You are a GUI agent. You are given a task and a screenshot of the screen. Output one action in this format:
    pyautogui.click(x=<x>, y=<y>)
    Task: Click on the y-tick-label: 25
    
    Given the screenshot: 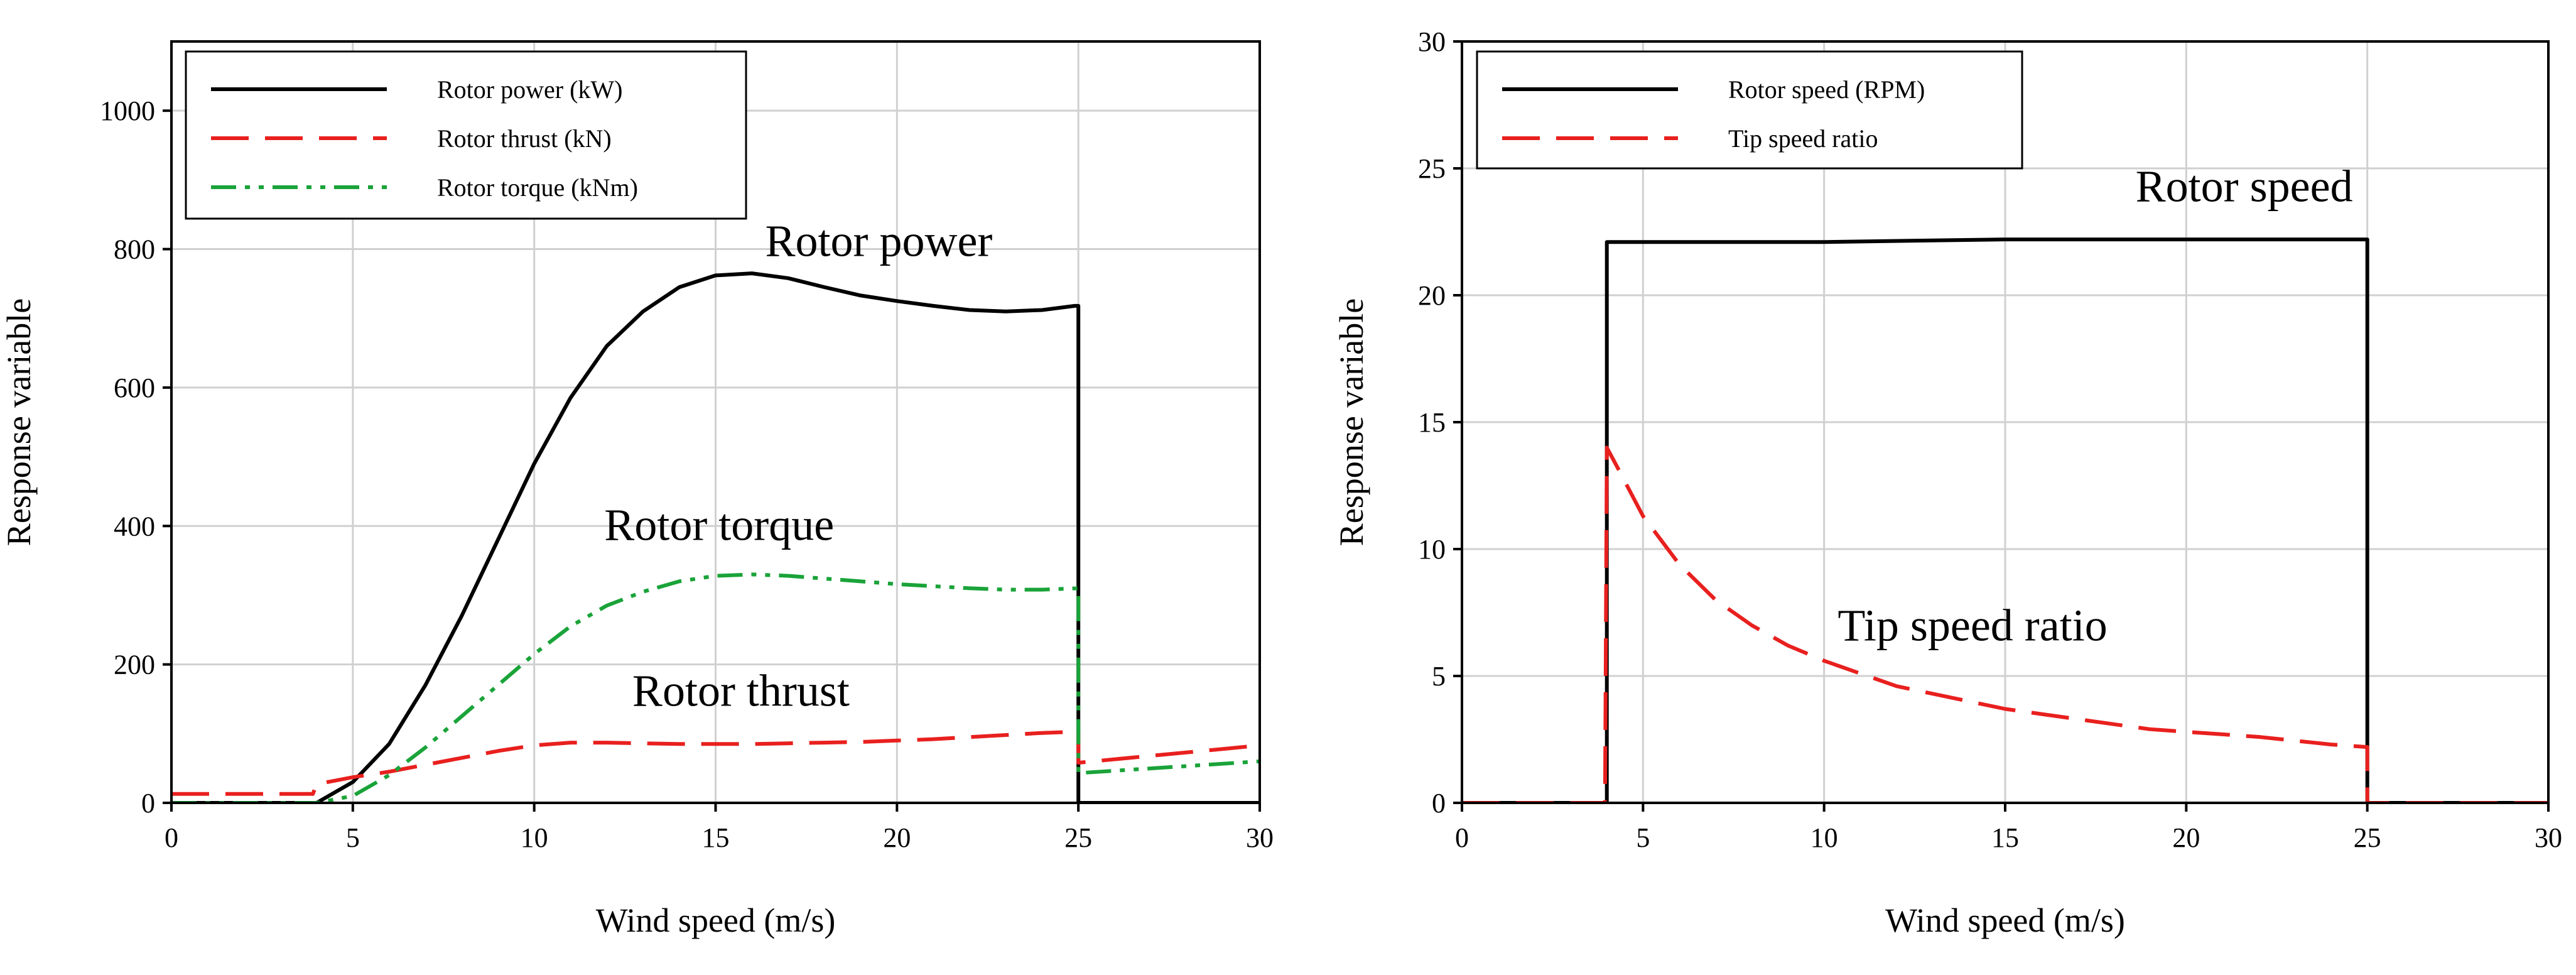 What is the action you would take?
    pyautogui.click(x=1432, y=168)
    